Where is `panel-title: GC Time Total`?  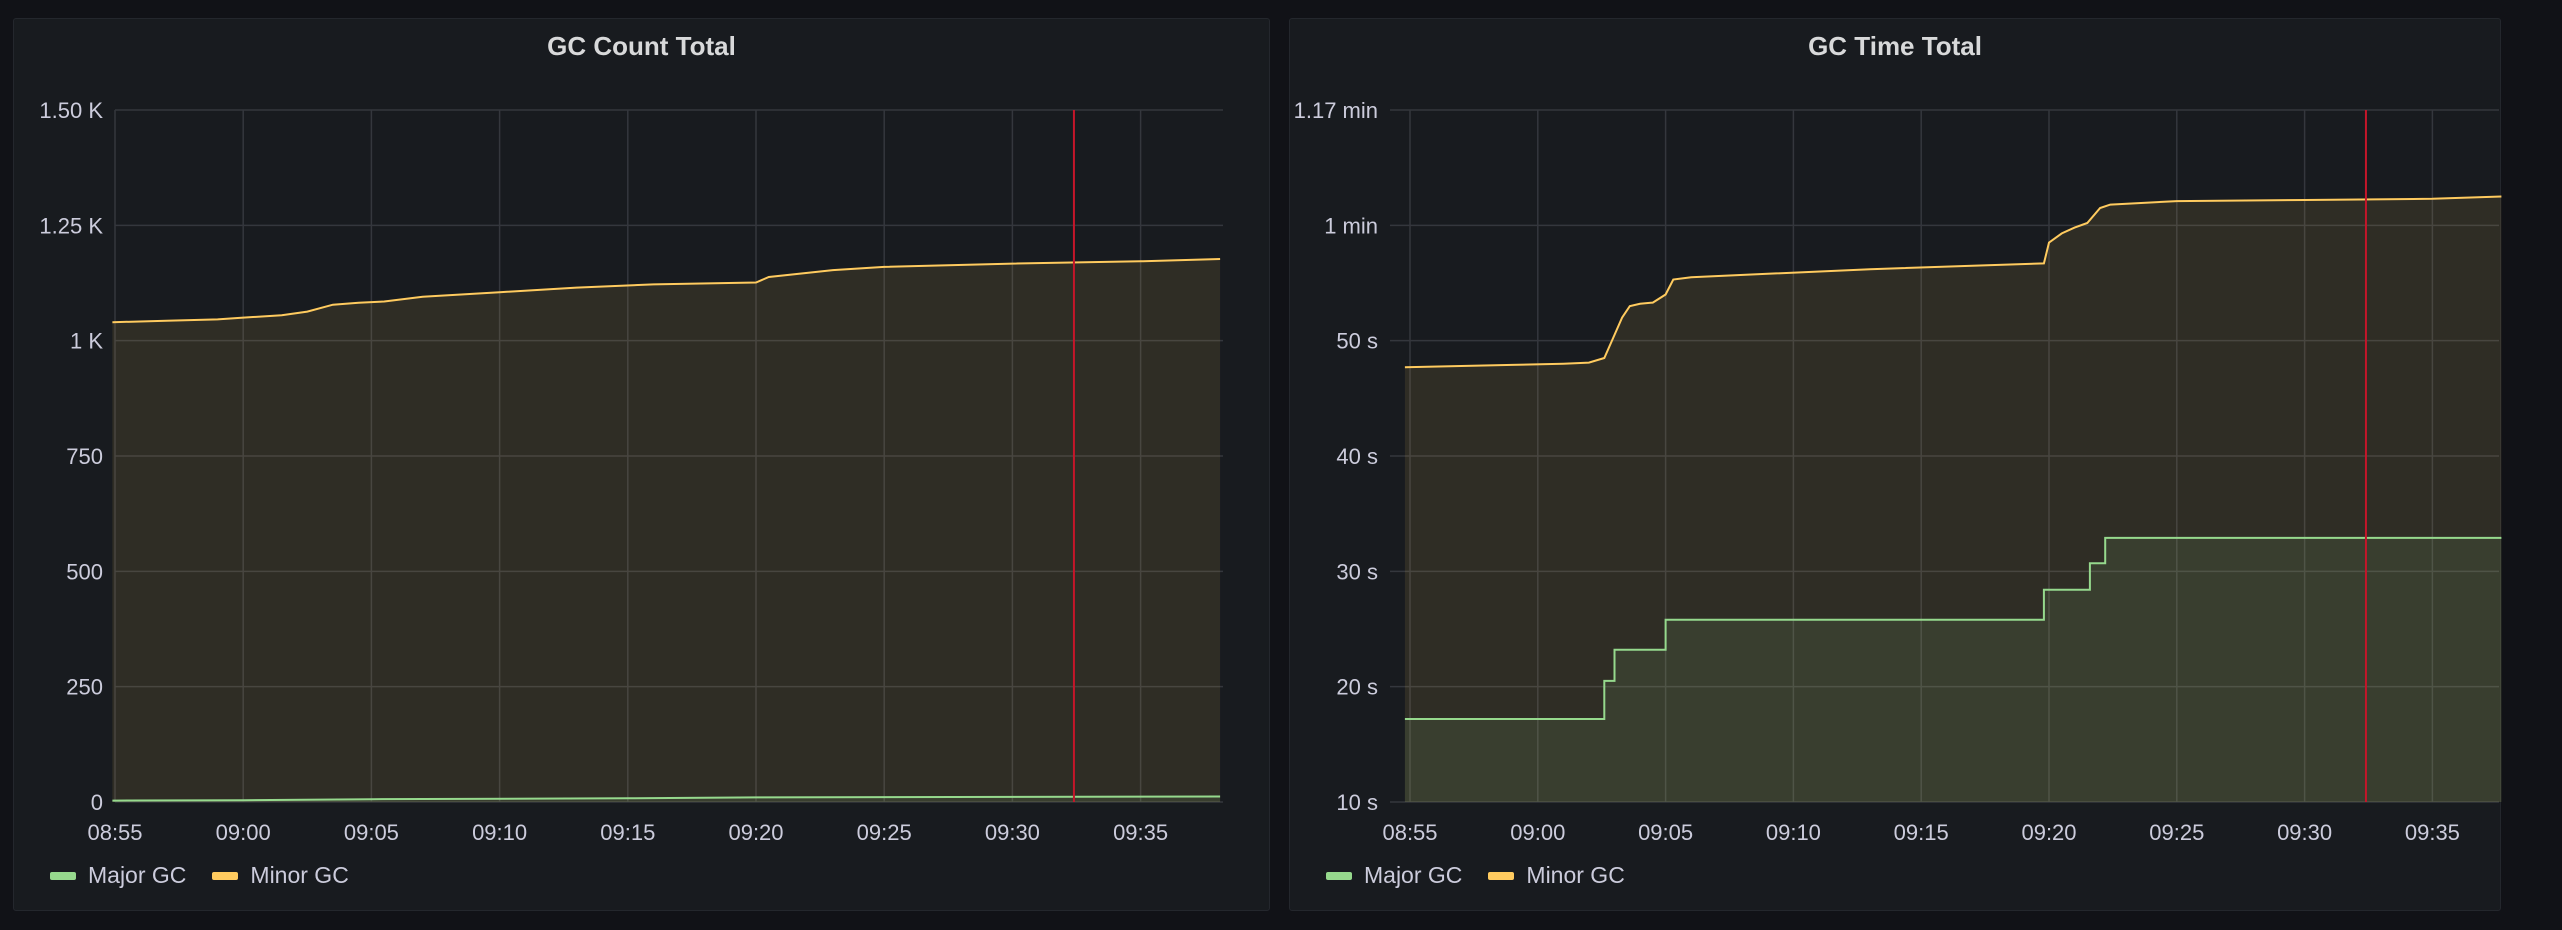 panel-title: GC Time Total is located at coordinates (1895, 46).